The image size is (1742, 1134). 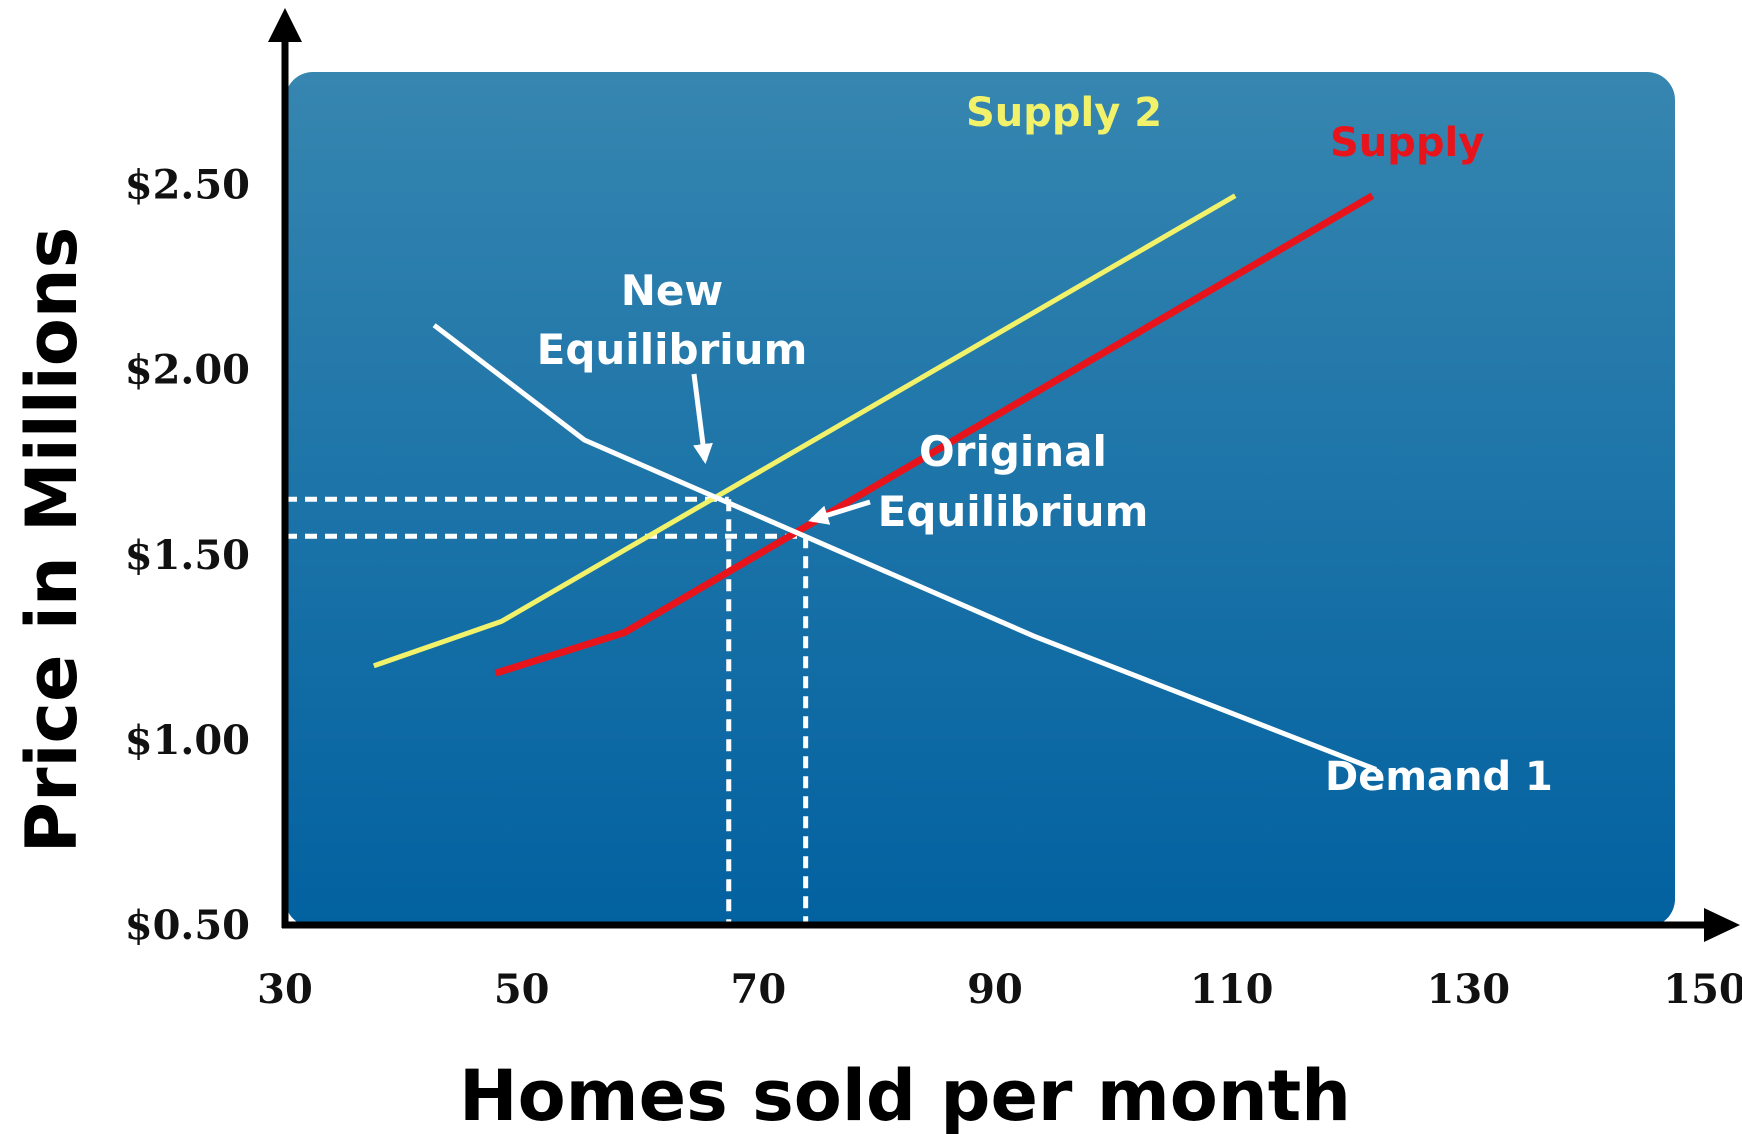 What do you see at coordinates (187, 185) in the screenshot?
I see `y-tick-label: $2.50` at bounding box center [187, 185].